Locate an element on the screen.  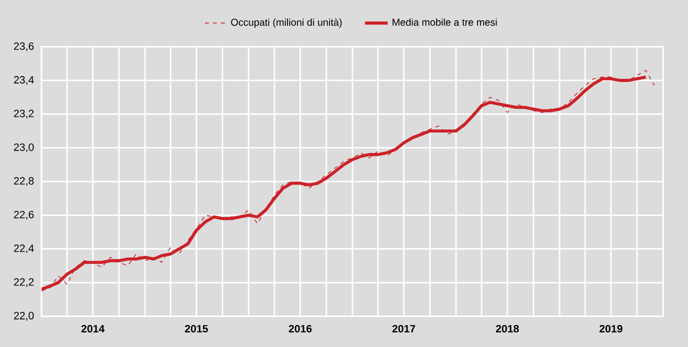
y-tick-label: 22,2 is located at coordinates (24, 282).